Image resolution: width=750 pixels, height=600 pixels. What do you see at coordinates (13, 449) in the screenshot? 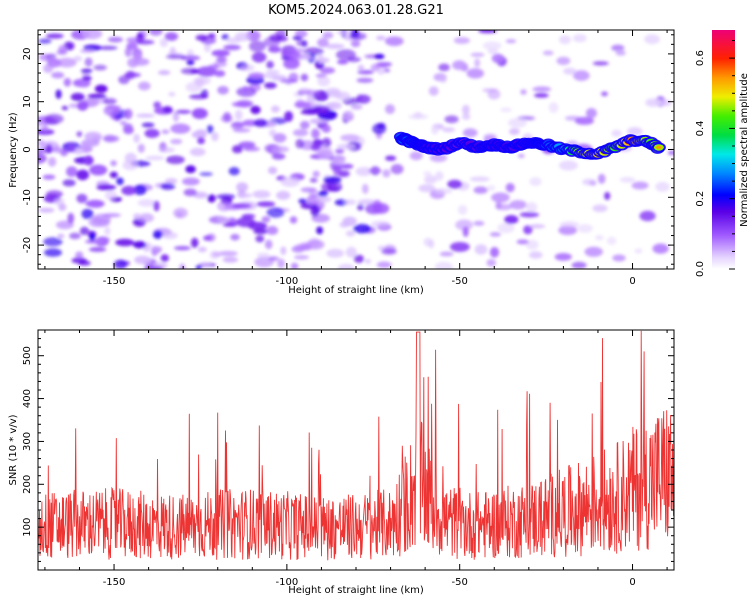
I see `snr-y-axis-label: SNR (10 * v/v)` at bounding box center [13, 449].